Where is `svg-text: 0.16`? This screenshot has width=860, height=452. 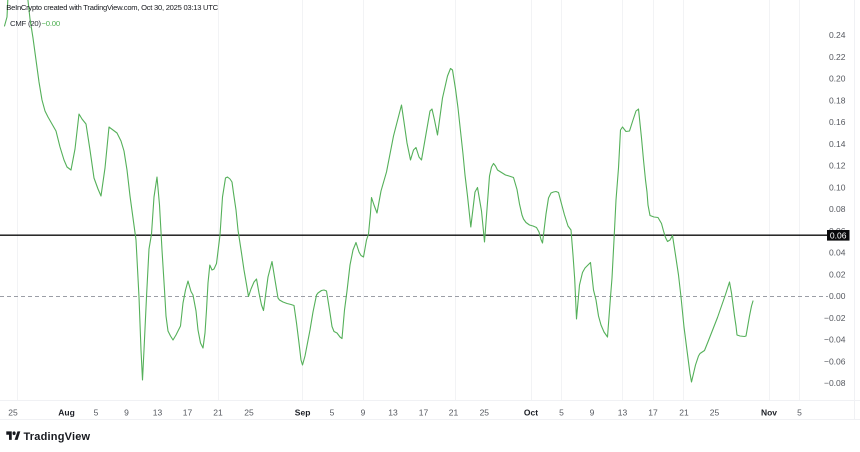 svg-text: 0.16 is located at coordinates (837, 122).